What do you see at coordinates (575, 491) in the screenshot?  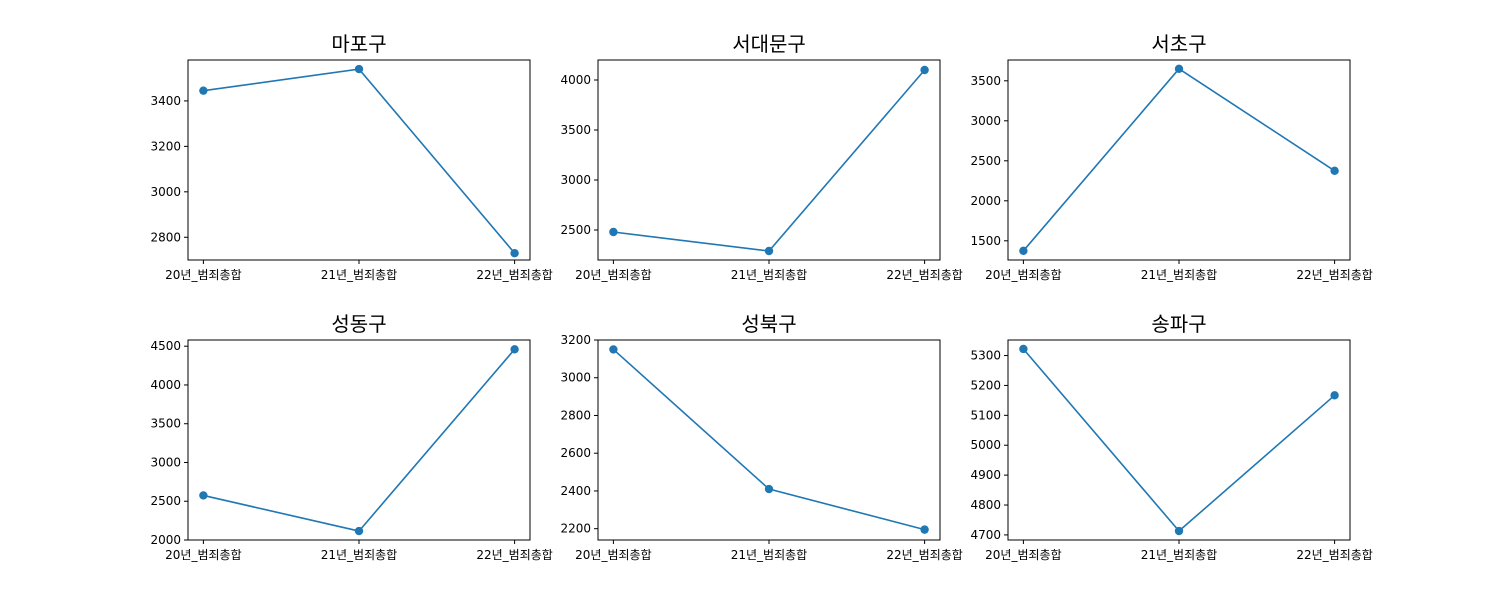 I see `y-tick-label: 2400` at bounding box center [575, 491].